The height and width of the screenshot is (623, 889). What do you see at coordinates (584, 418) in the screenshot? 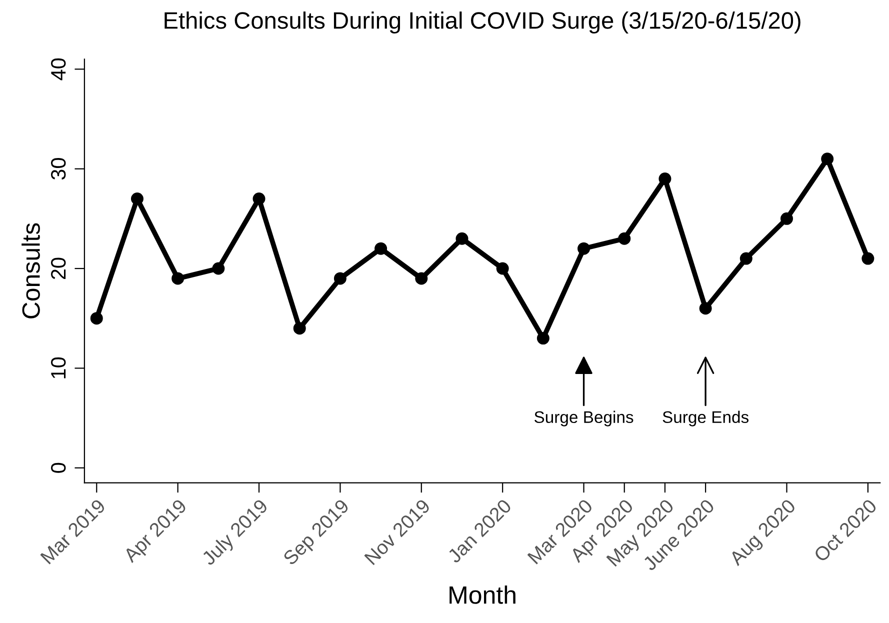
I see `annotation: Surge Begins` at bounding box center [584, 418].